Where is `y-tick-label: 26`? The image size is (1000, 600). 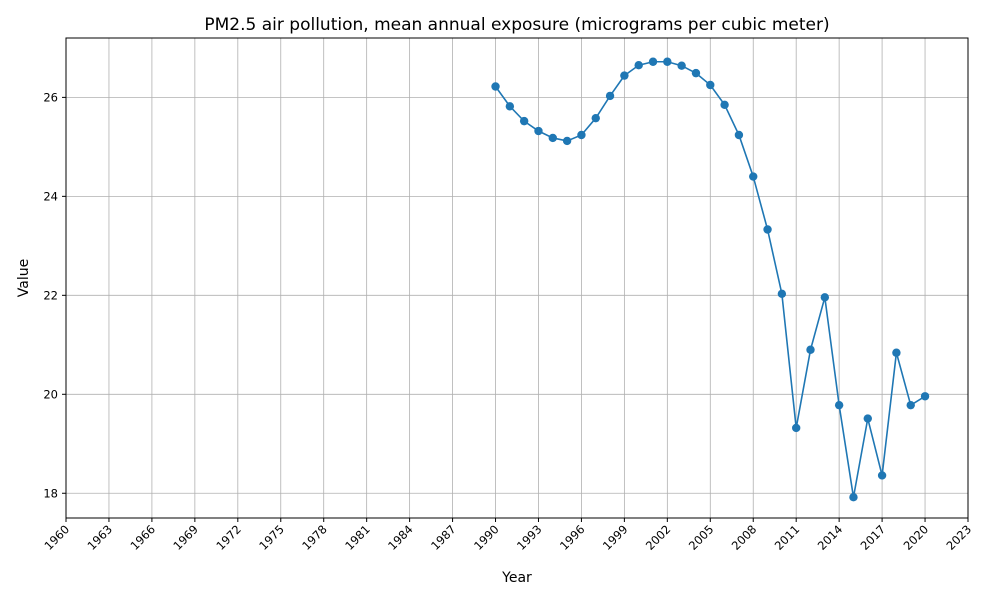
y-tick-label: 26 is located at coordinates (50, 97).